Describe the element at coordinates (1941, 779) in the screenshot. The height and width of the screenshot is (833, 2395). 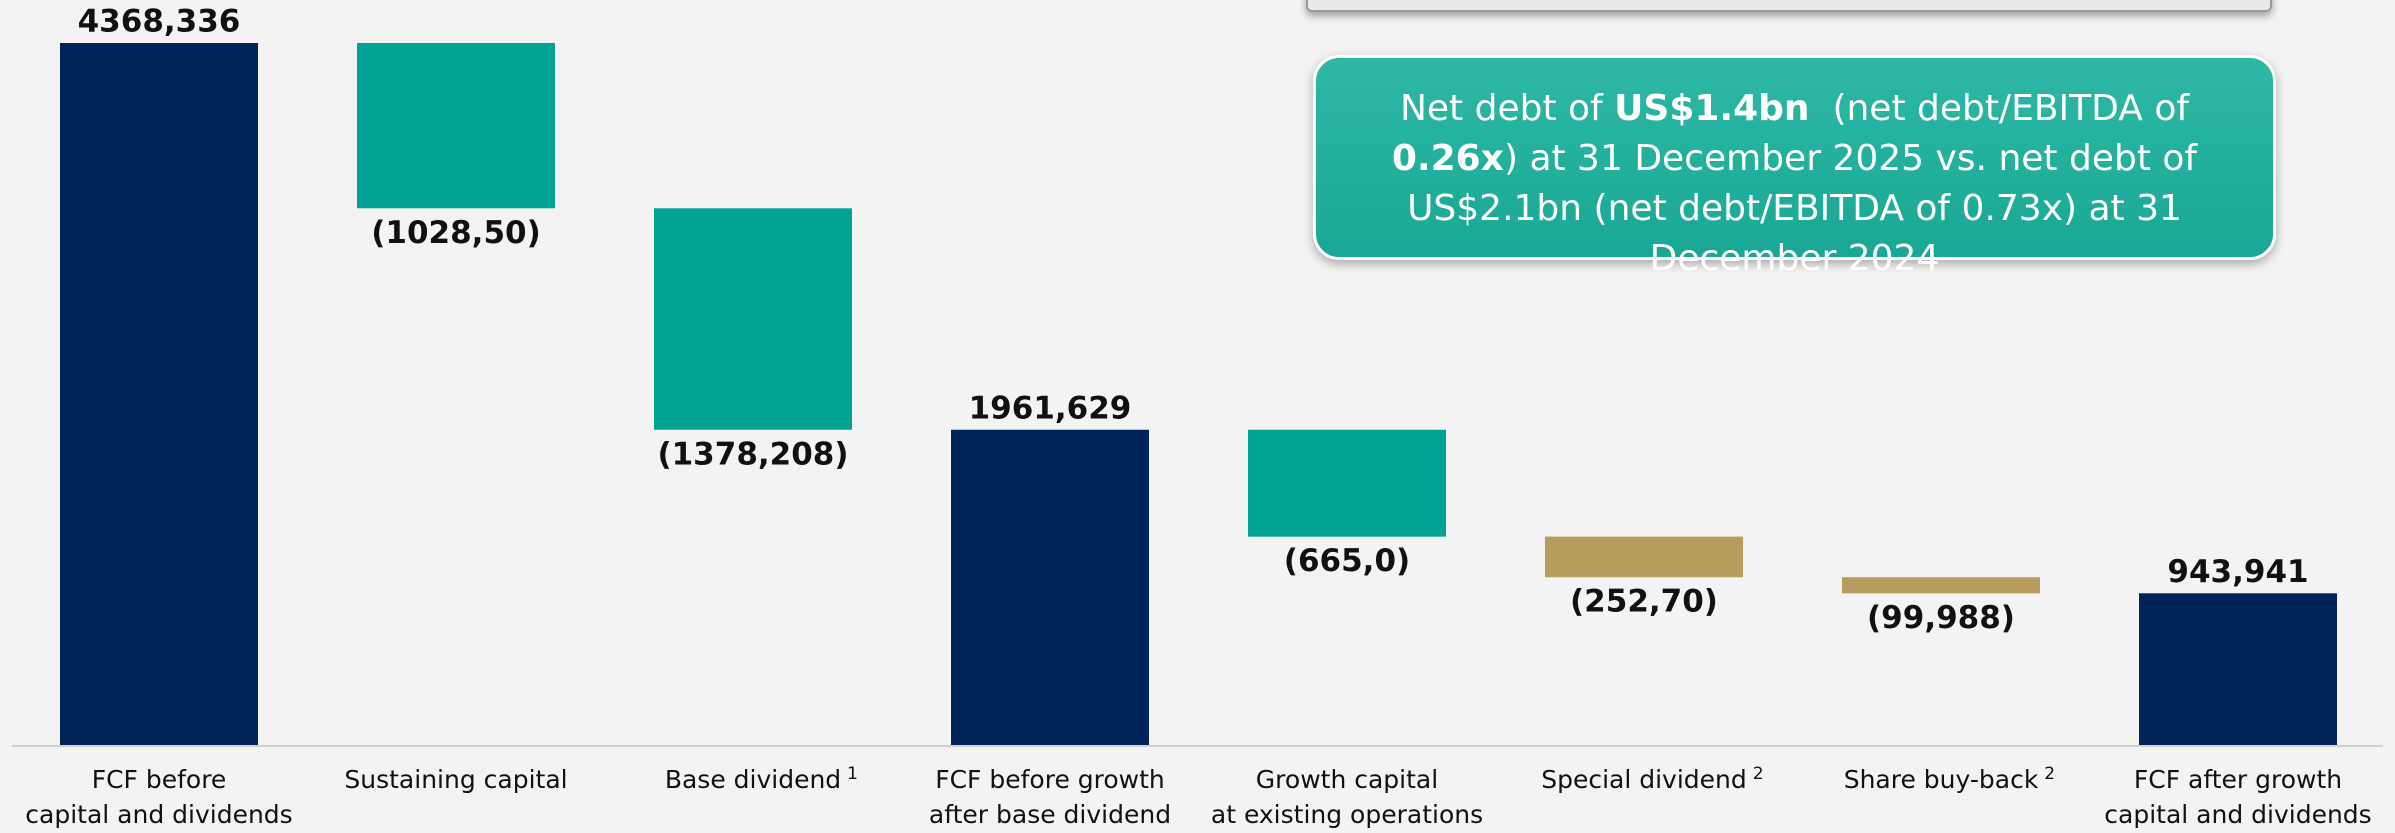
I see `x-tick-label: Share buy-back` at that location.